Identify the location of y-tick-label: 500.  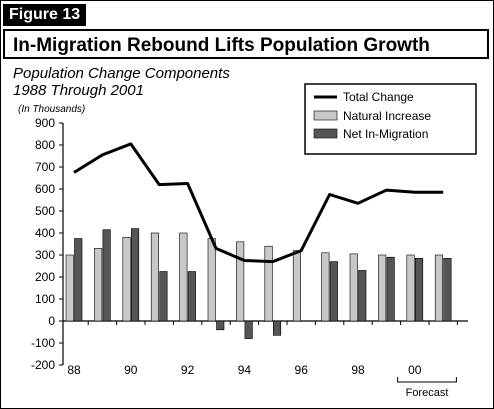
(45, 211).